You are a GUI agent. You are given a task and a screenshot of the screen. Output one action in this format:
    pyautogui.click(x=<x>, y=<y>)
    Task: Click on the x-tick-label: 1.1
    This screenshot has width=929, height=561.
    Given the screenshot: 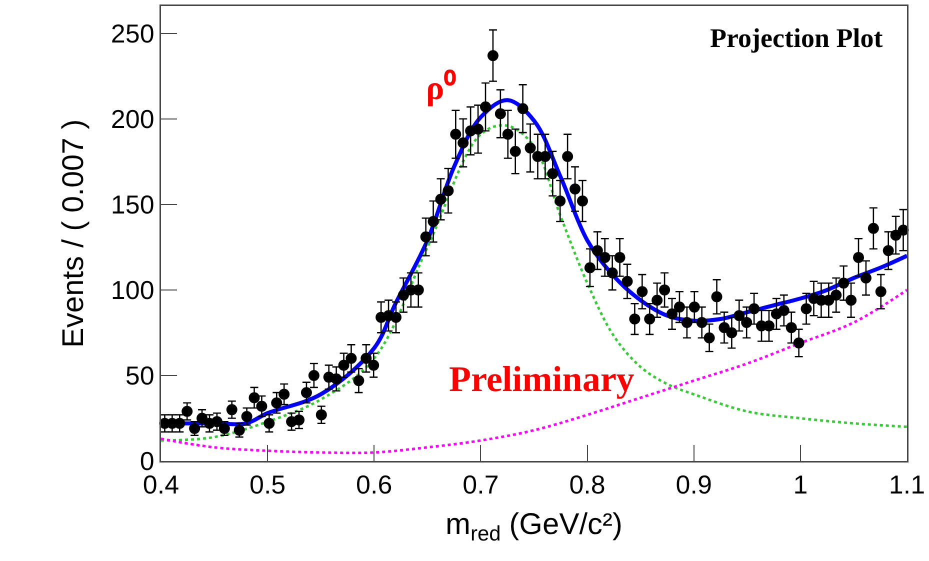 What is the action you would take?
    pyautogui.click(x=907, y=485)
    